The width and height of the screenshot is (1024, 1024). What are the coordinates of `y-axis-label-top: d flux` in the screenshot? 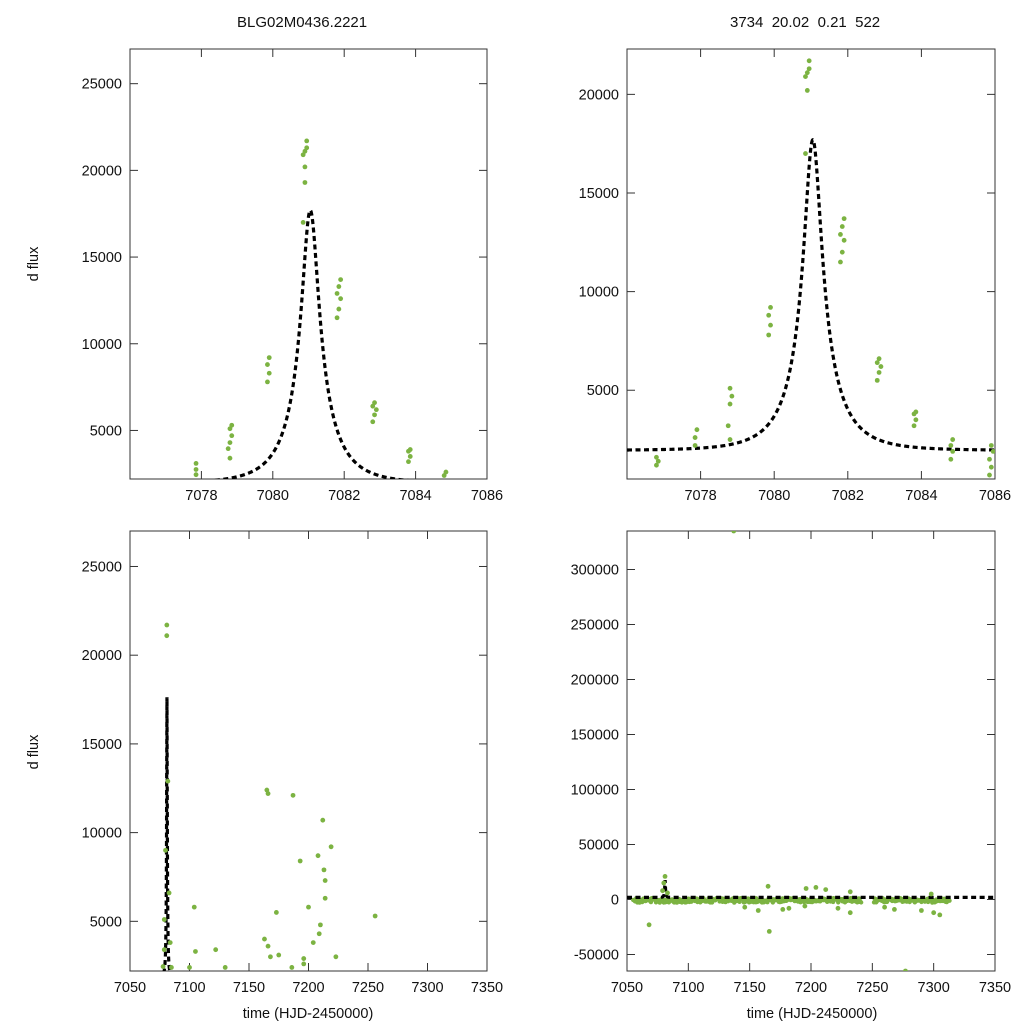 It's located at (34, 263).